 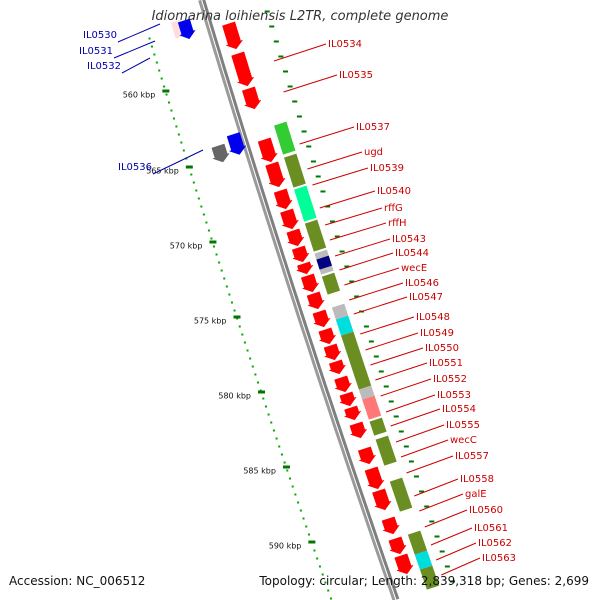 What do you see at coordinates (186, 29) in the screenshot?
I see `gene-arrow-reverse` at bounding box center [186, 29].